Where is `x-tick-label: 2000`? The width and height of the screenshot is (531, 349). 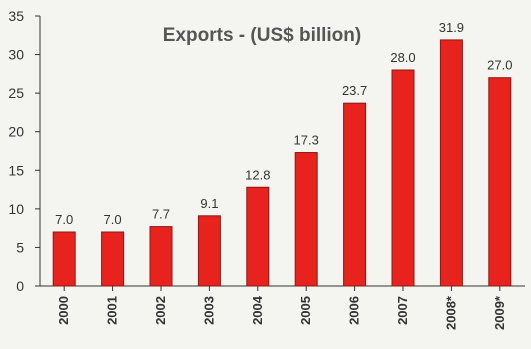 x-tick-label: 2000 is located at coordinates (63, 310).